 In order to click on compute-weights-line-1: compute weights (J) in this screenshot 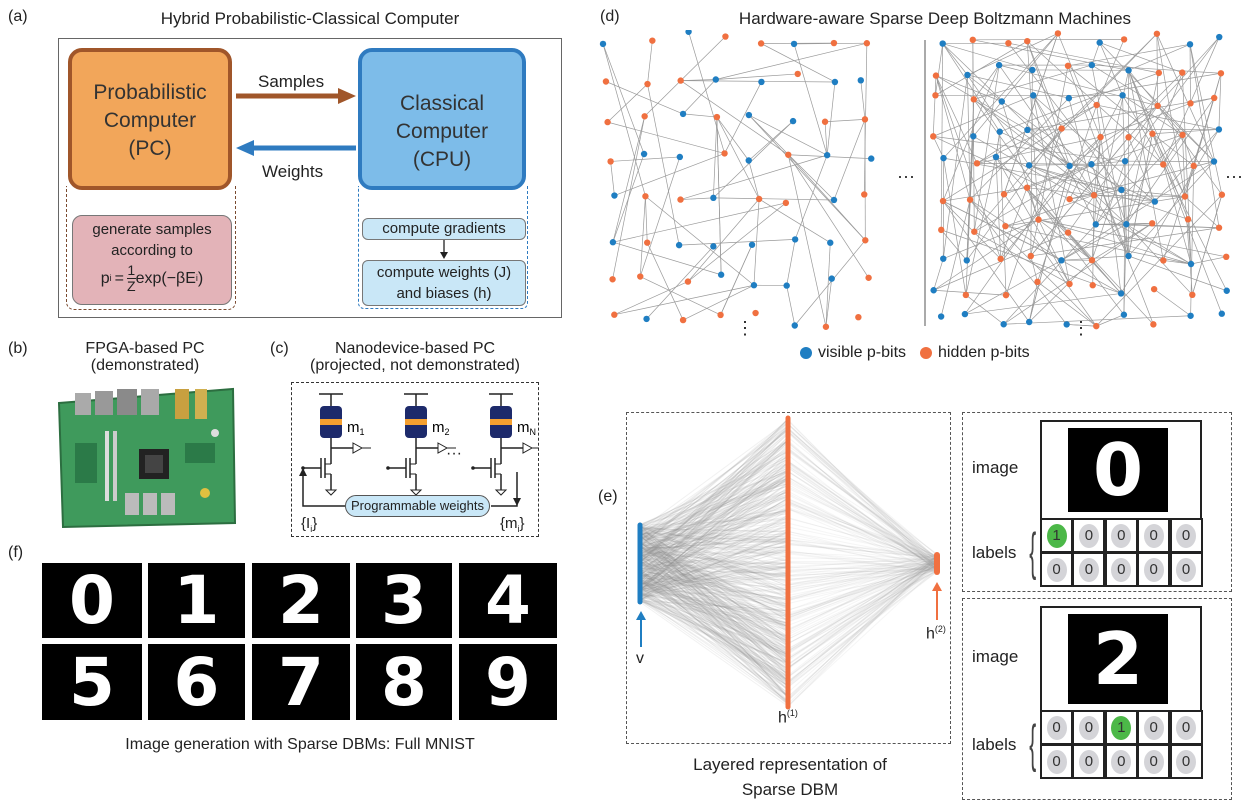, I will do `click(444, 272)`.